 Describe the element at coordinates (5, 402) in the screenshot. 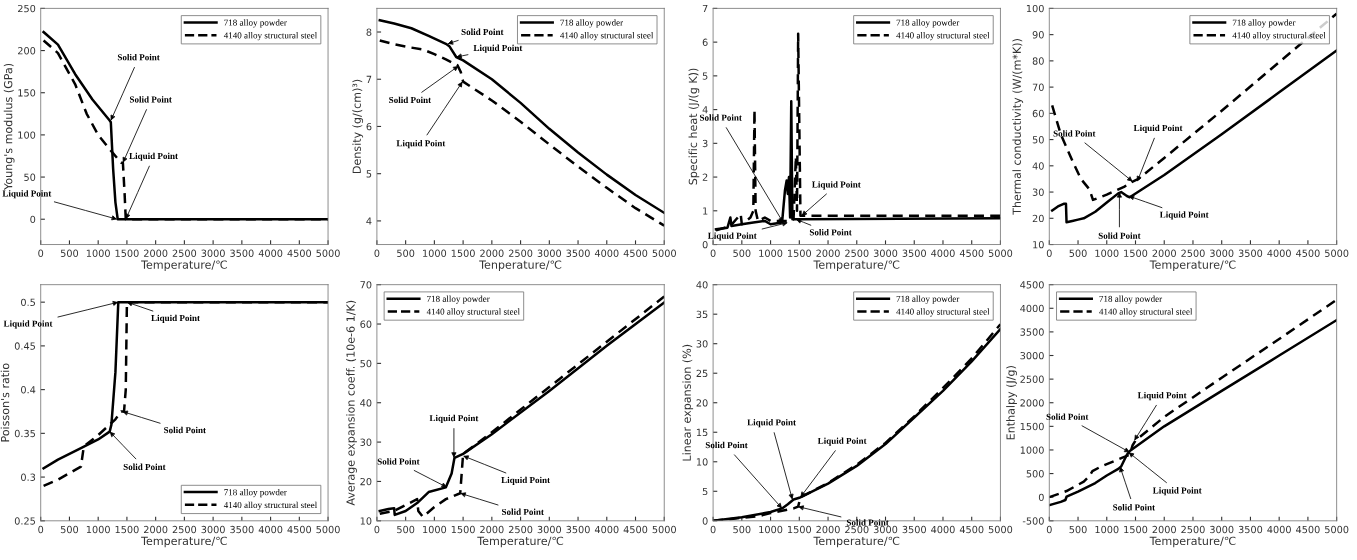

I see `y-axis-title: Poisson's ratio` at that location.